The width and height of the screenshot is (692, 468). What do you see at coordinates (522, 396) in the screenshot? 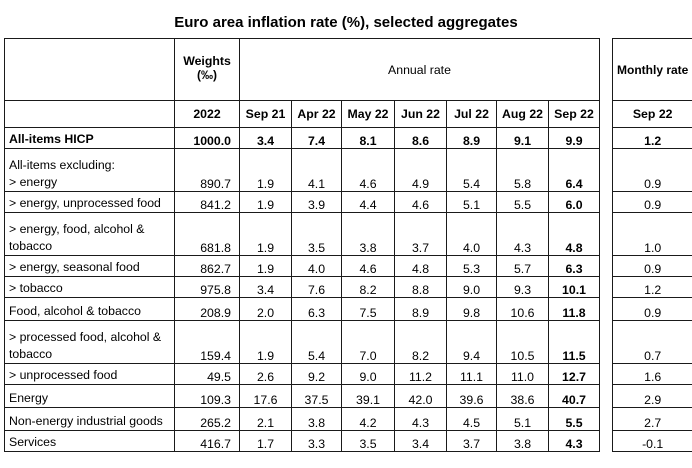
I see `rate-cell: 38.6` at bounding box center [522, 396].